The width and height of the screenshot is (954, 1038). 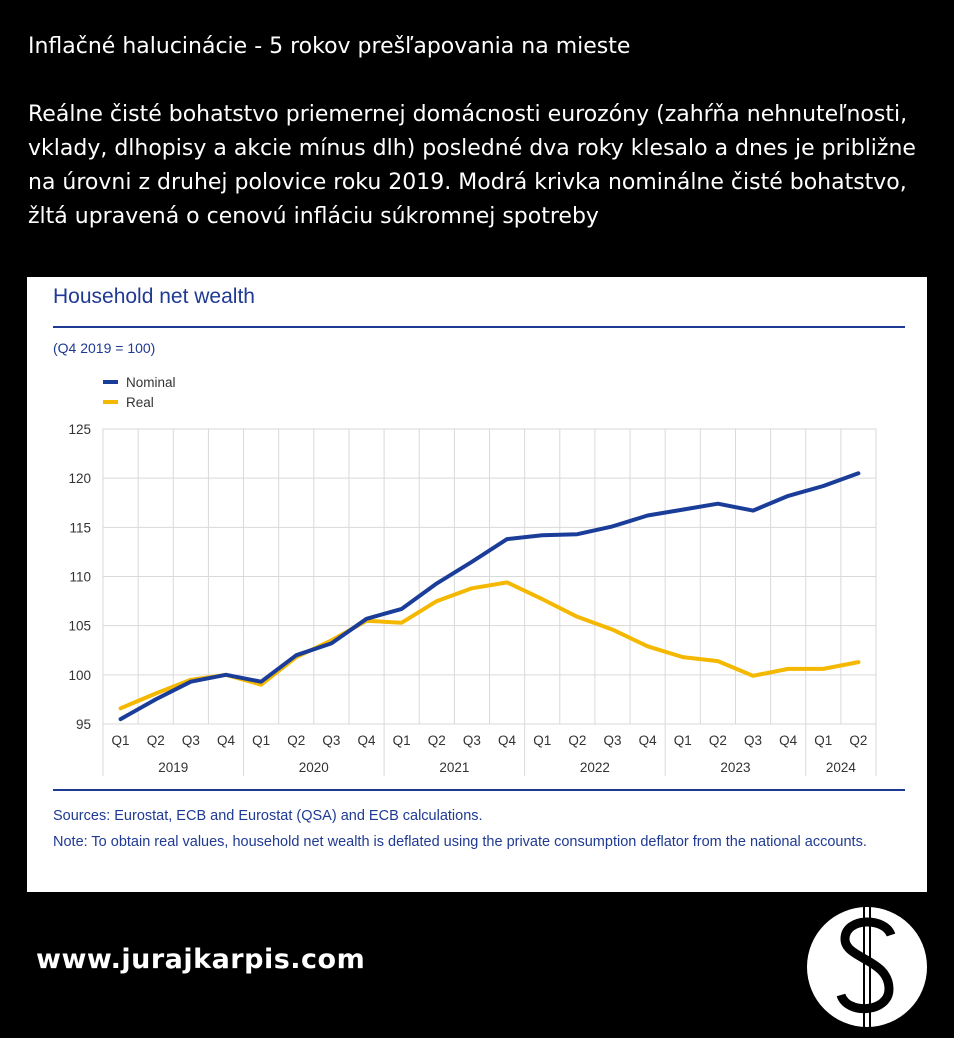 What do you see at coordinates (83, 724) in the screenshot?
I see `y-tick-label: 95` at bounding box center [83, 724].